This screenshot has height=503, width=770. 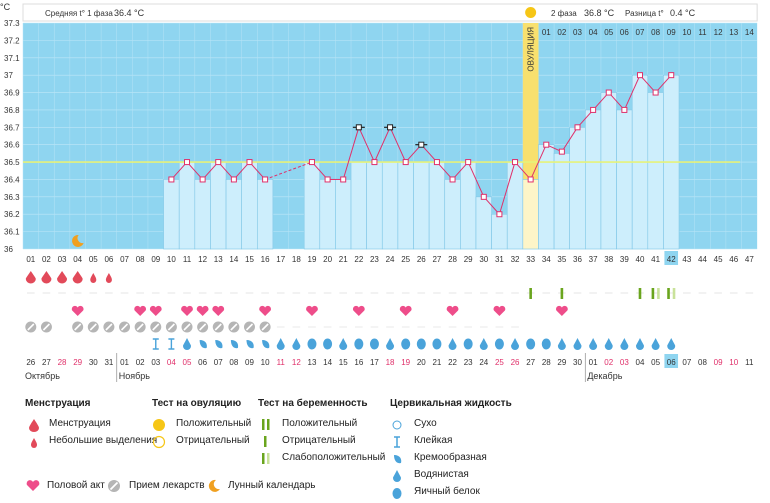 What do you see at coordinates (12, 232) in the screenshot?
I see `y-tick-label: 36.1` at bounding box center [12, 232].